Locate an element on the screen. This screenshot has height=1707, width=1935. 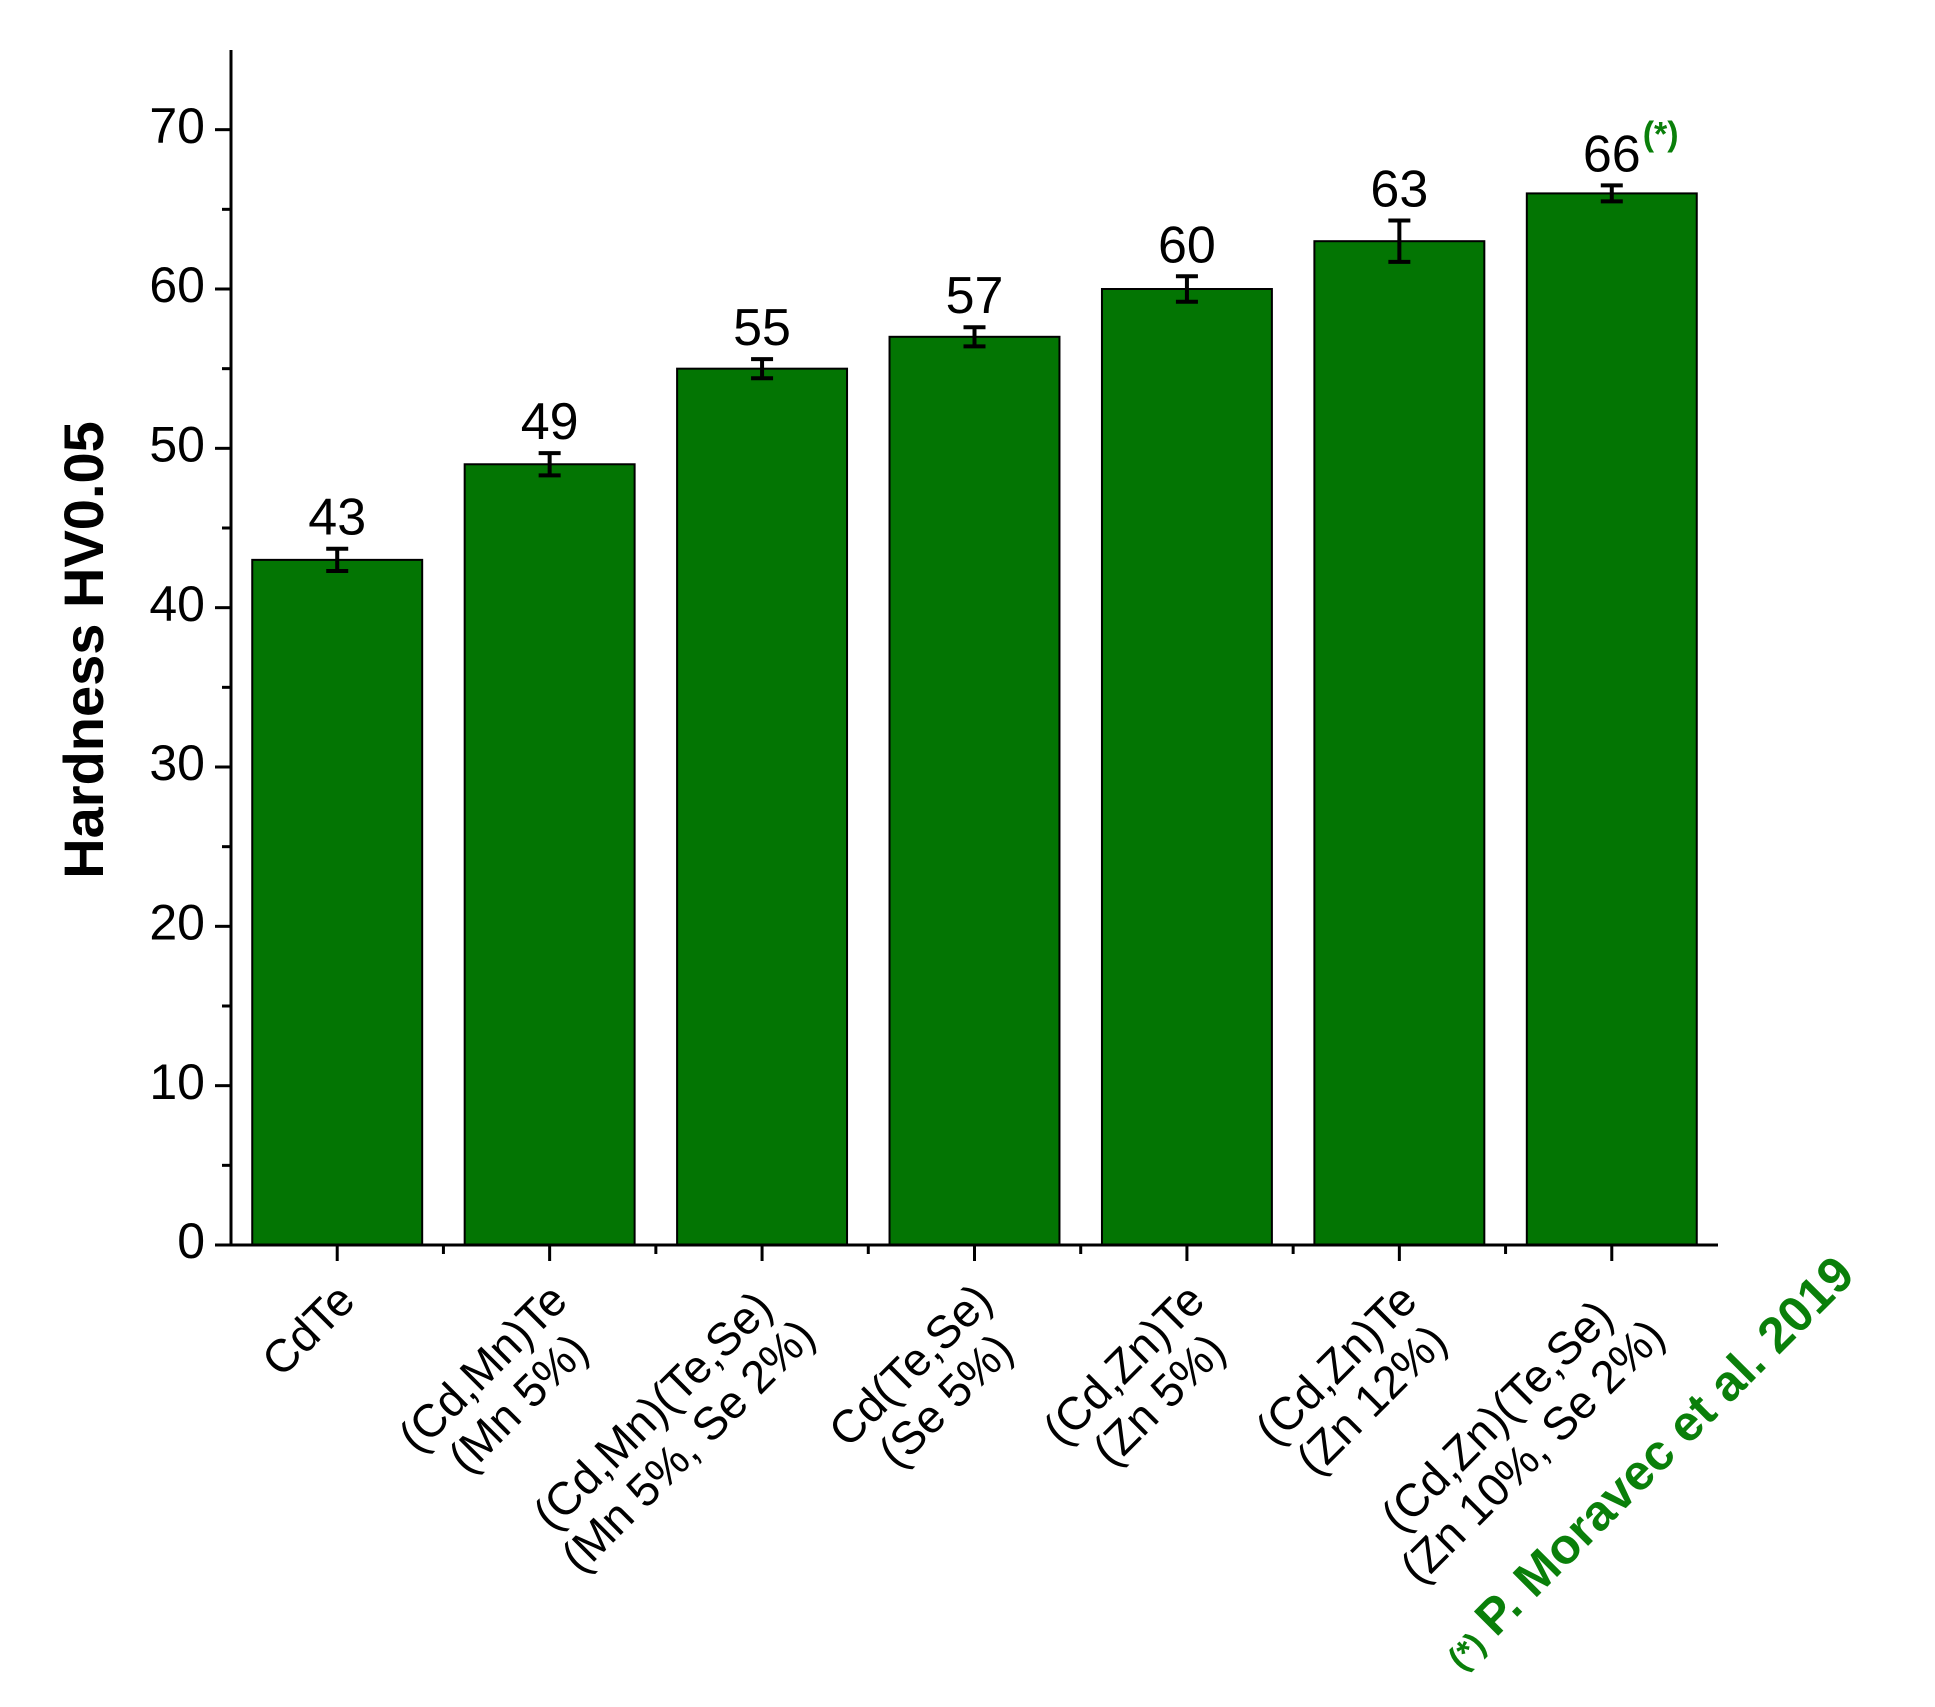
y-tick-label: 70 is located at coordinates (177, 126).